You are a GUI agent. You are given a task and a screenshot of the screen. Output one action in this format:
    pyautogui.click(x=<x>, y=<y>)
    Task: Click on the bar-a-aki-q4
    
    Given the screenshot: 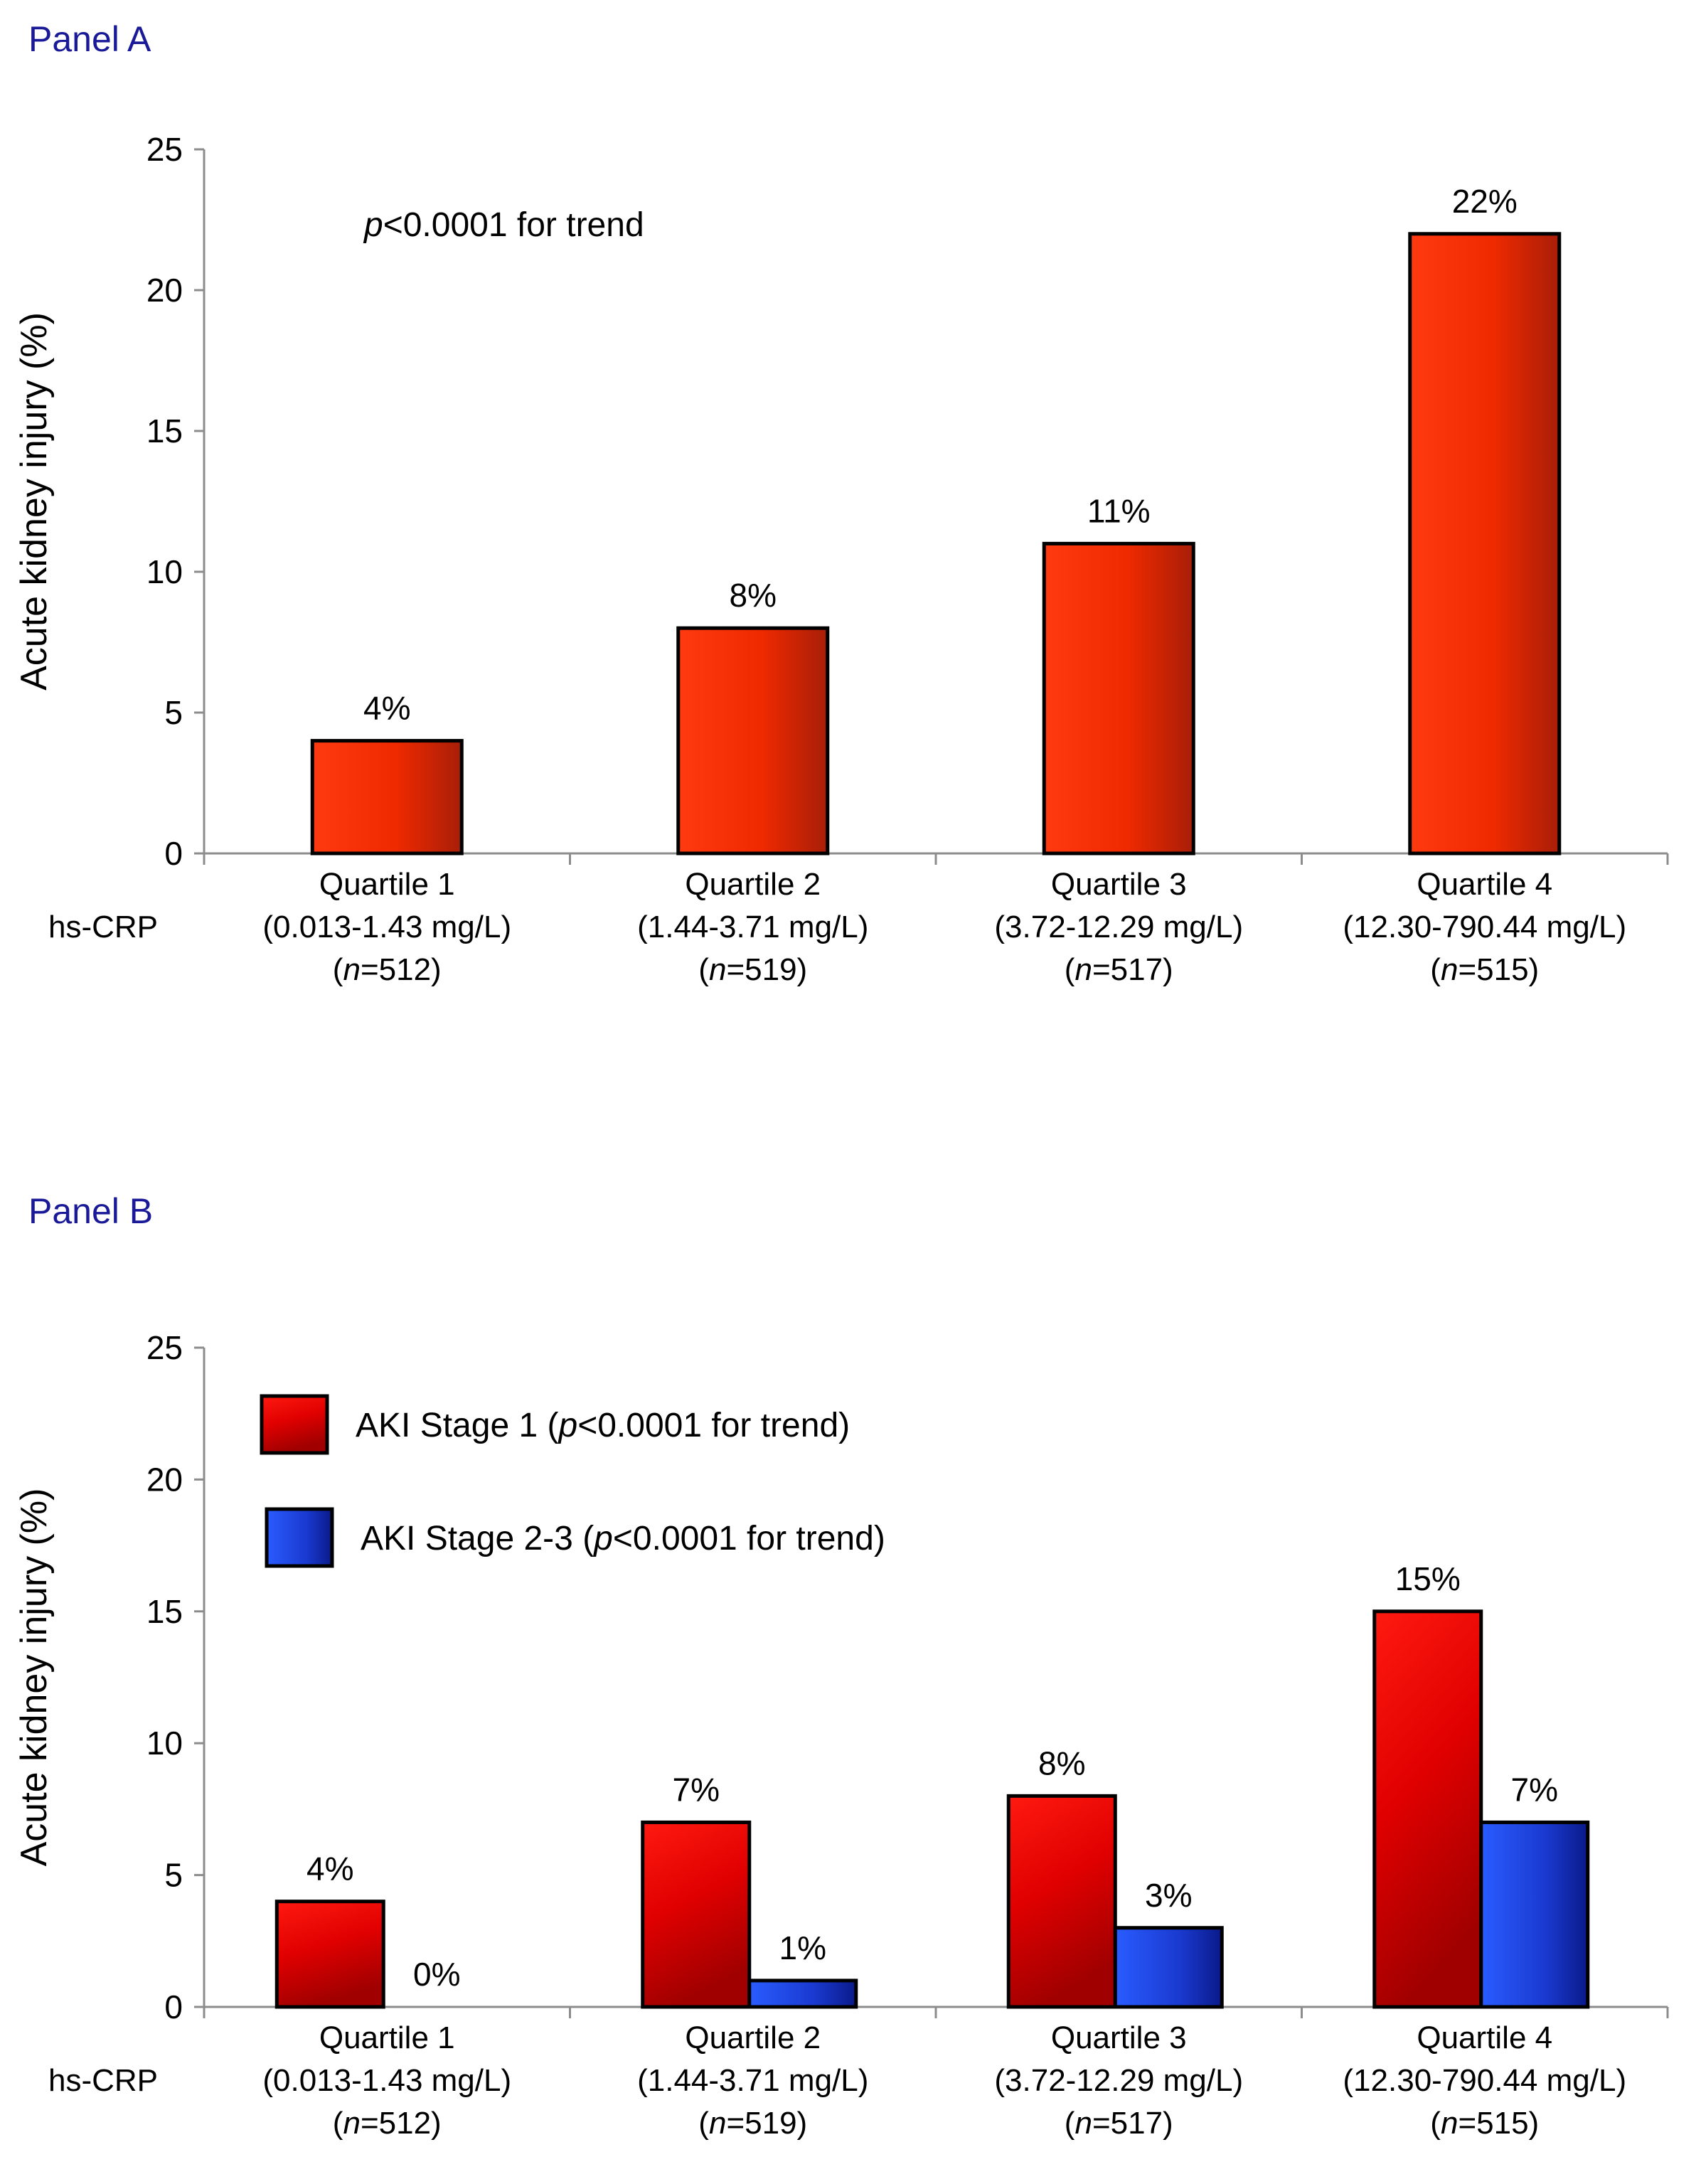 What is the action you would take?
    pyautogui.click(x=1485, y=544)
    